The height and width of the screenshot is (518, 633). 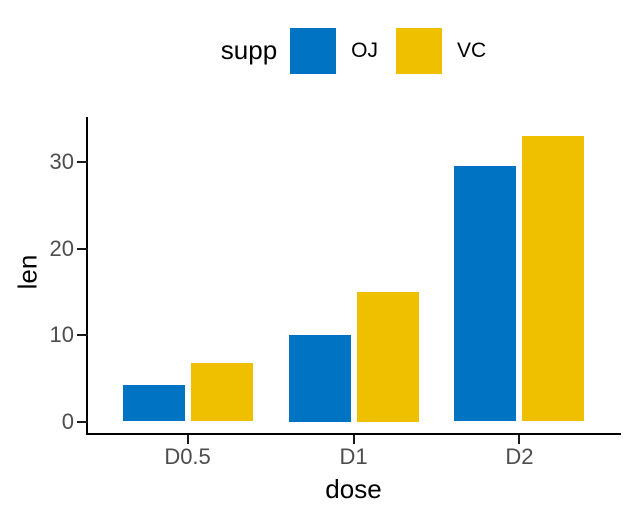 I want to click on y-tick-label-0: 0, so click(x=67, y=421).